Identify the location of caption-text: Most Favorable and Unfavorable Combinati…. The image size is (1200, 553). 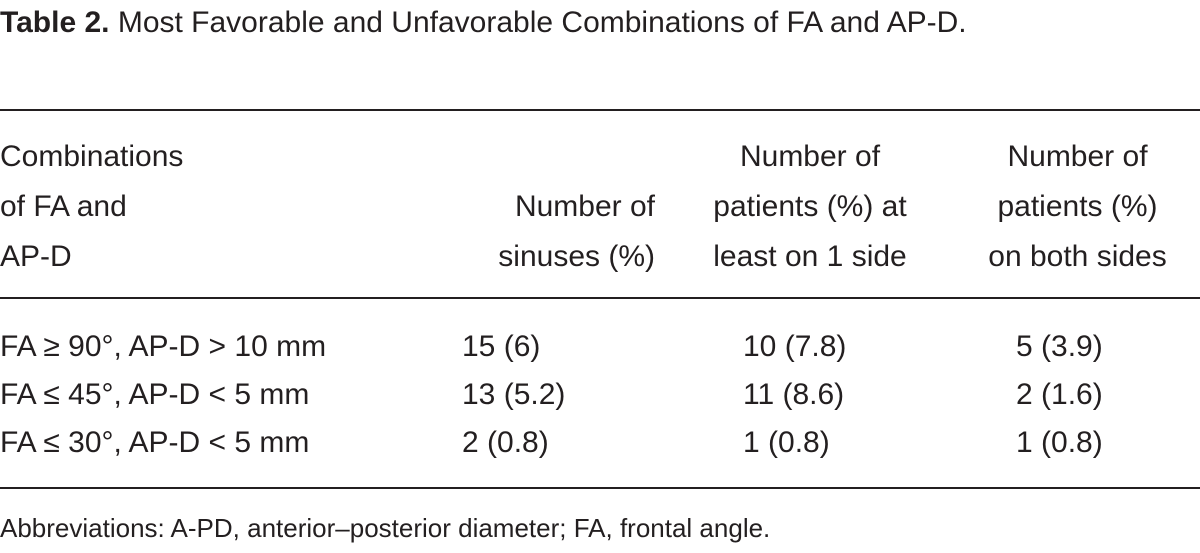
(542, 22).